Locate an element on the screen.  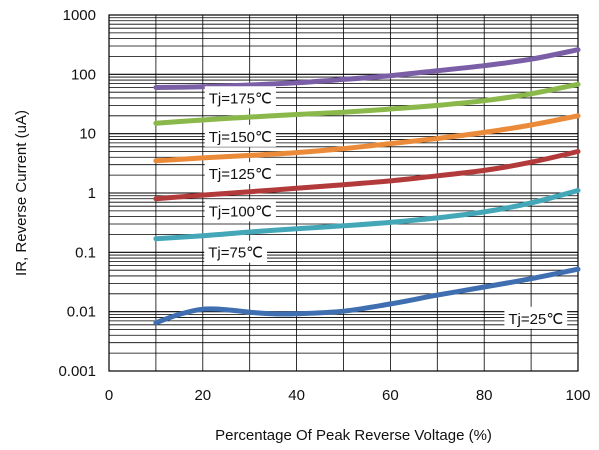
series-label: Tj=25℃ is located at coordinates (535, 319).